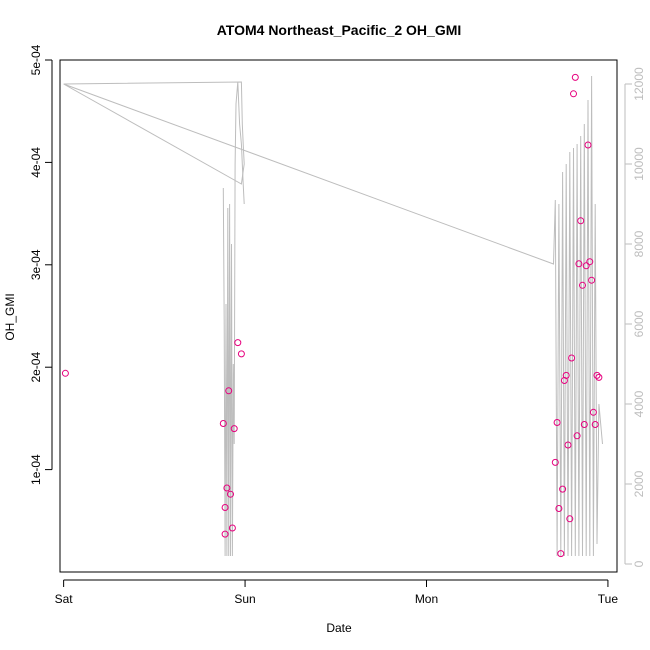  I want to click on y2-tick-label: 6000, so click(639, 323).